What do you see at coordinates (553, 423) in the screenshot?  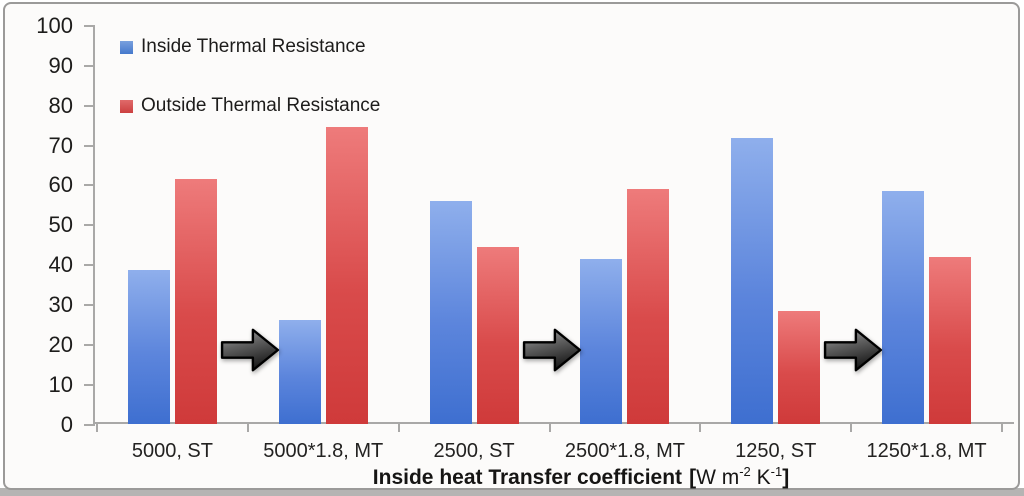 I see `x-axis-line` at bounding box center [553, 423].